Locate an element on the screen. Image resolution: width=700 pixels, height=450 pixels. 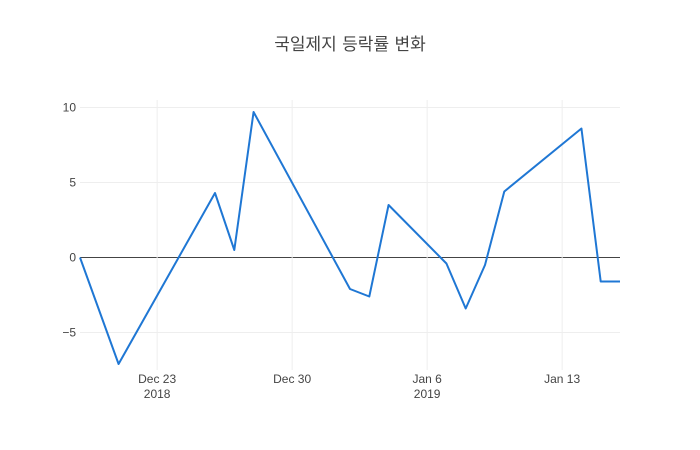
y-tick-label: 10 is located at coordinates (70, 108).